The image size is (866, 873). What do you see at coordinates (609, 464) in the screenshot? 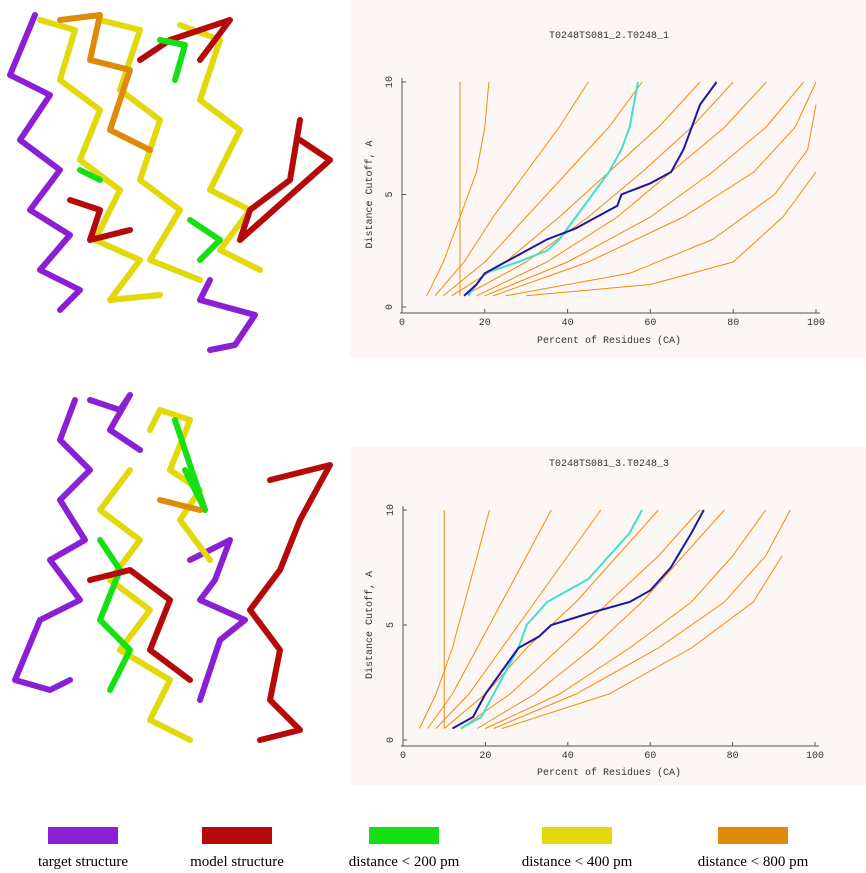
I see `chart-title: T0248TS081_3.T0248_3` at bounding box center [609, 464].